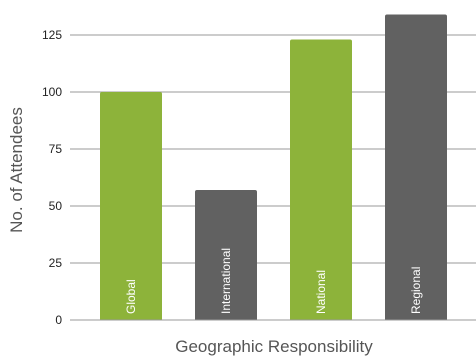  I want to click on bar-category-label: Global, so click(131, 296).